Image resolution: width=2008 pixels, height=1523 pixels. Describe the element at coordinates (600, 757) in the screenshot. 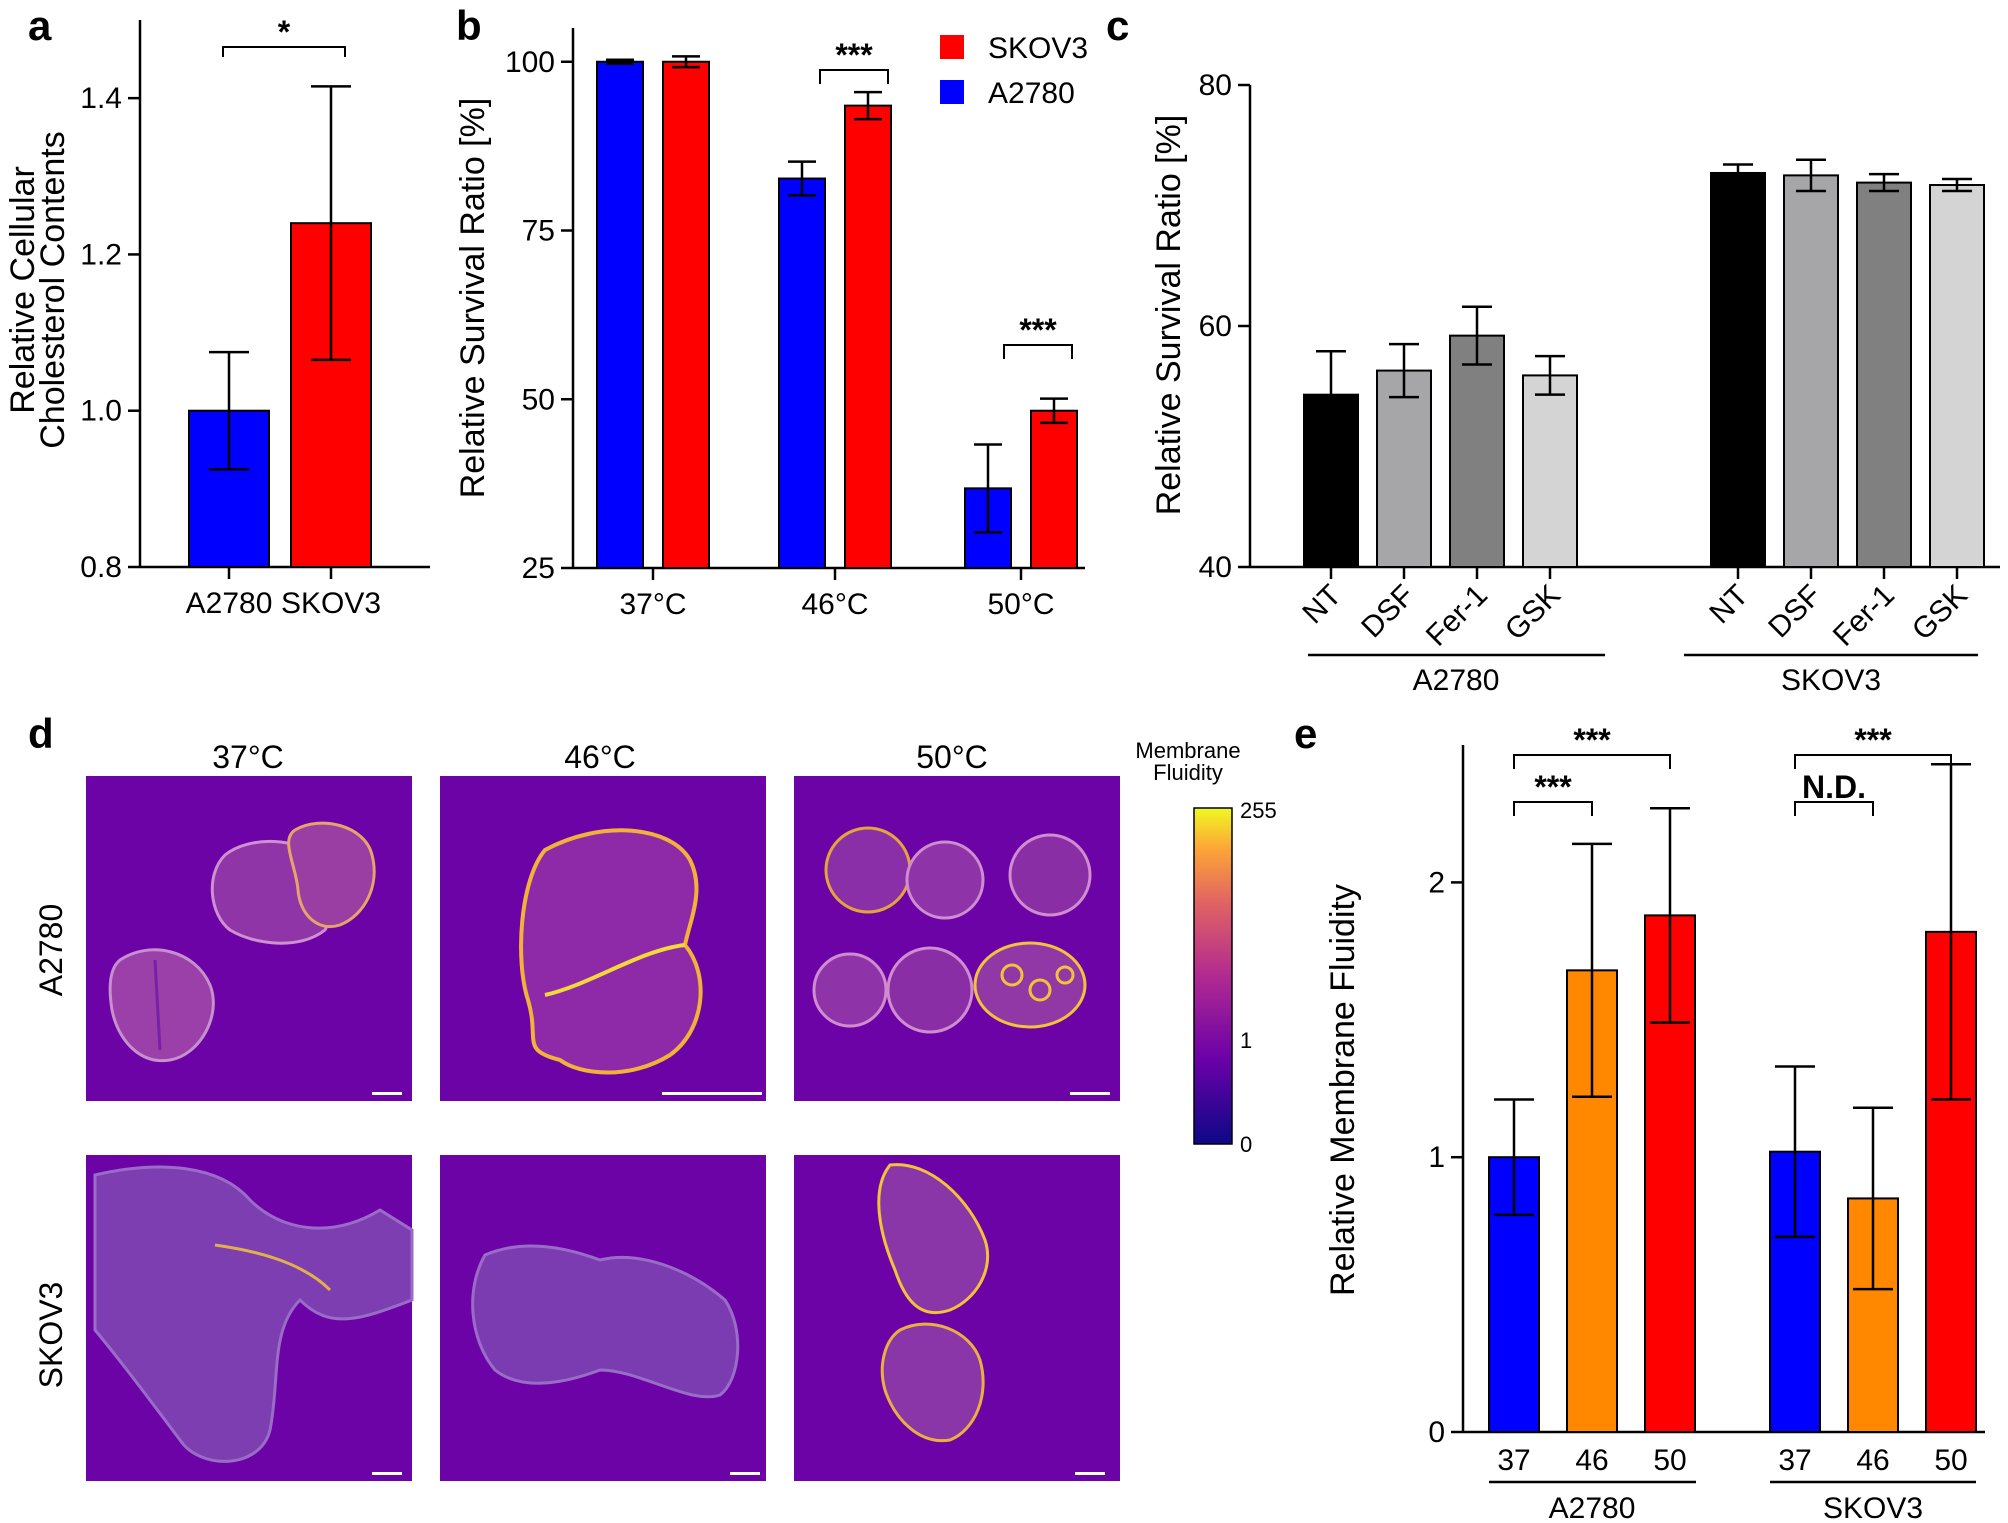

I see `column-title-46: 46°C` at that location.